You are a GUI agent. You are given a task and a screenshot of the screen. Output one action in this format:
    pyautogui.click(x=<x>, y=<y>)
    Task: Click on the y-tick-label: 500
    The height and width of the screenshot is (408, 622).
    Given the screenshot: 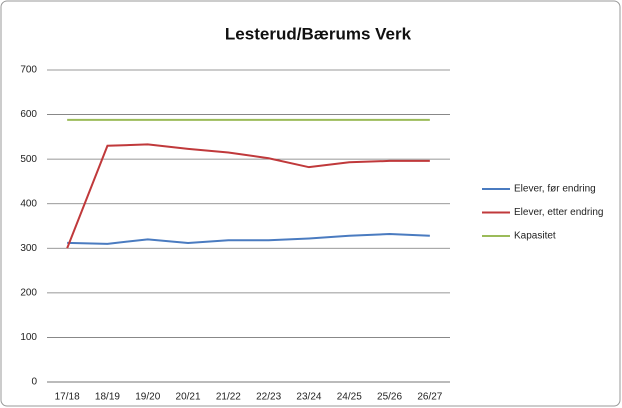 What is the action you would take?
    pyautogui.click(x=28, y=159)
    